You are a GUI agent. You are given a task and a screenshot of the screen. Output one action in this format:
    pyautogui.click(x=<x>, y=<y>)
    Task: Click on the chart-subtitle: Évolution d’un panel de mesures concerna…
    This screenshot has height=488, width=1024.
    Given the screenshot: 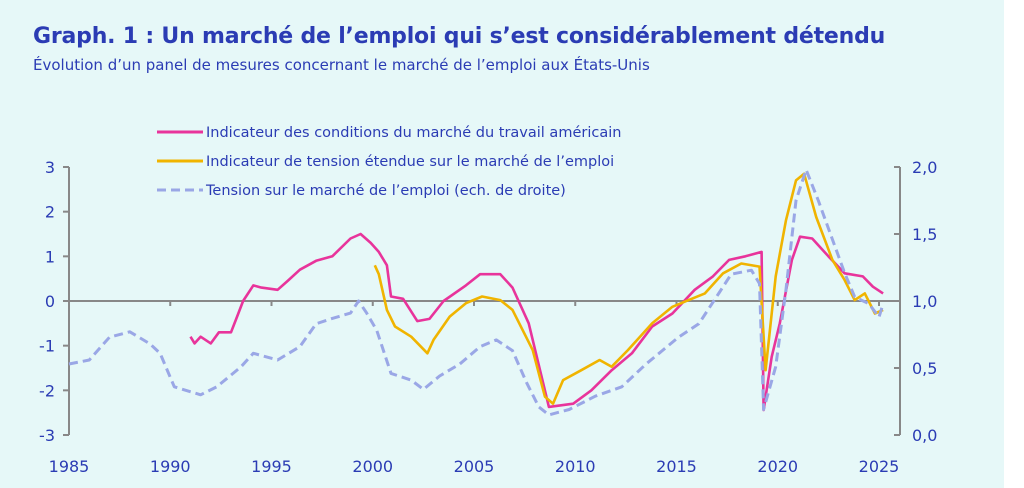 What is the action you would take?
    pyautogui.click(x=341, y=65)
    